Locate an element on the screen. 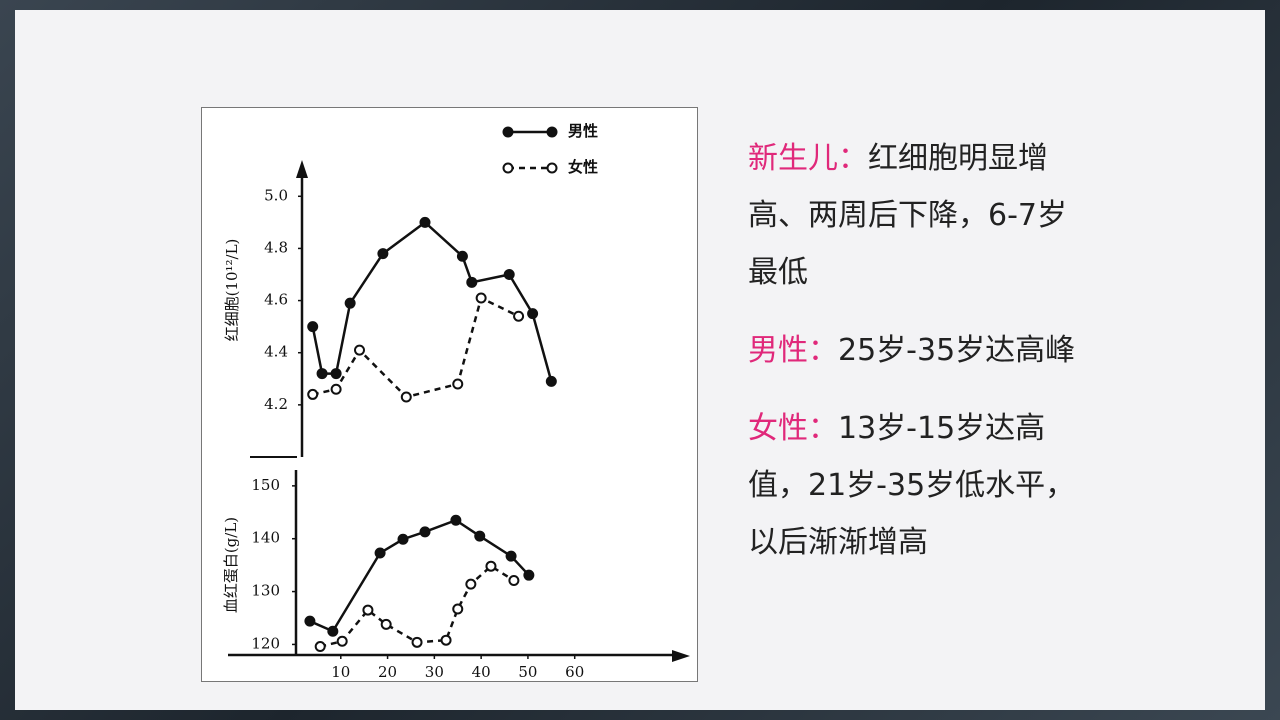 The height and width of the screenshot is (720, 1280). y-tick-label: 120 is located at coordinates (265, 643).